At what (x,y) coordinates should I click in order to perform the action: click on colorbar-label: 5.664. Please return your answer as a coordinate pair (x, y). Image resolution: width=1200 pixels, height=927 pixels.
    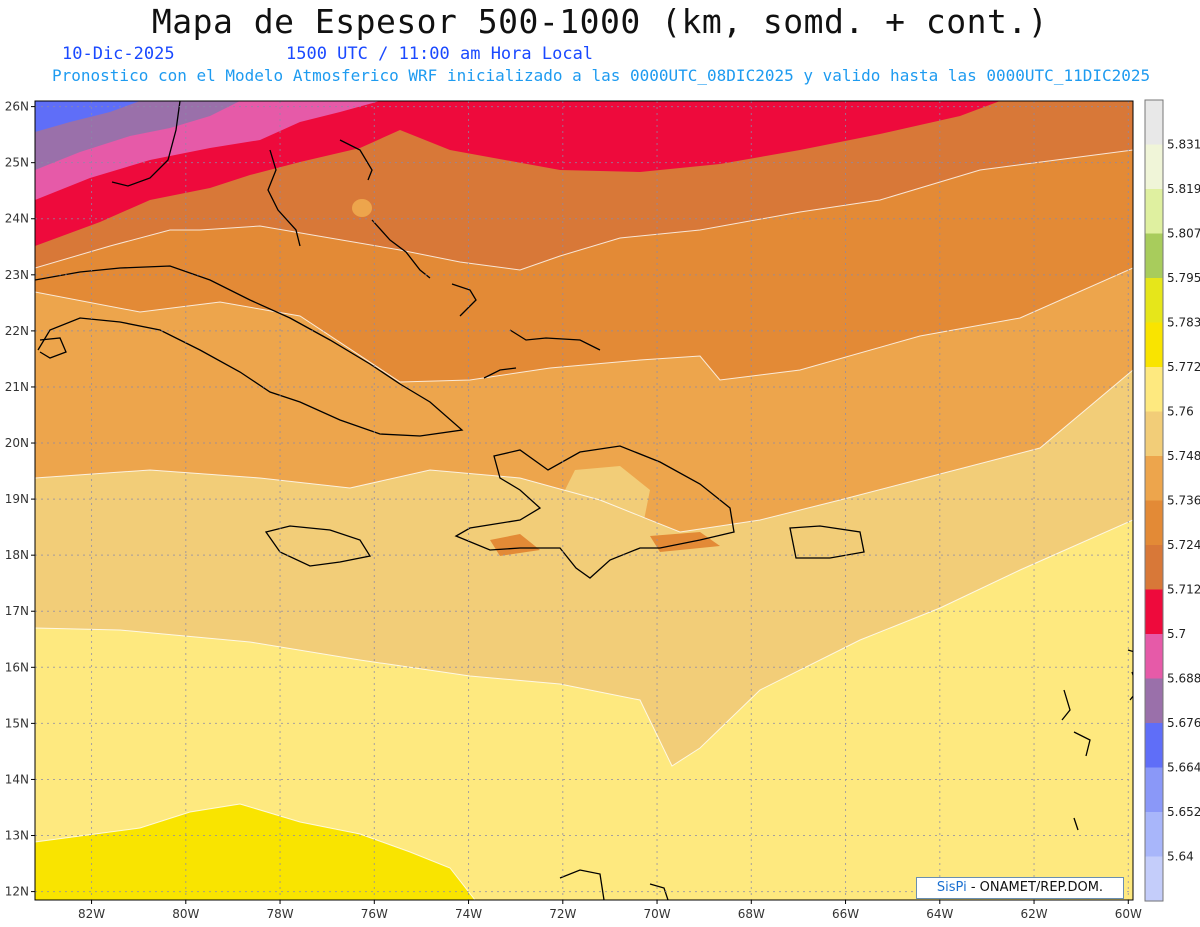
    Looking at the image, I should click on (1183, 768).